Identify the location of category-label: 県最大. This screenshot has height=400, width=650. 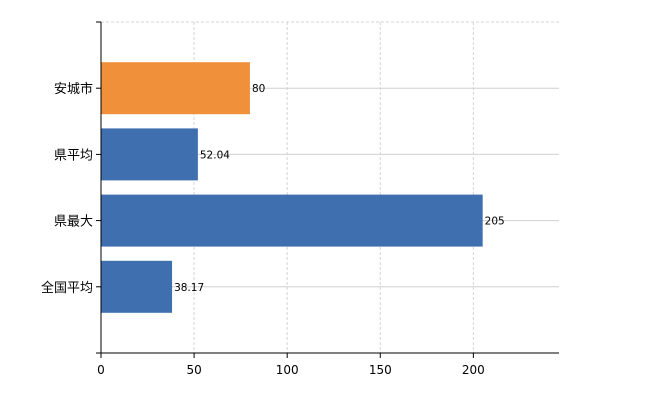
(73, 222).